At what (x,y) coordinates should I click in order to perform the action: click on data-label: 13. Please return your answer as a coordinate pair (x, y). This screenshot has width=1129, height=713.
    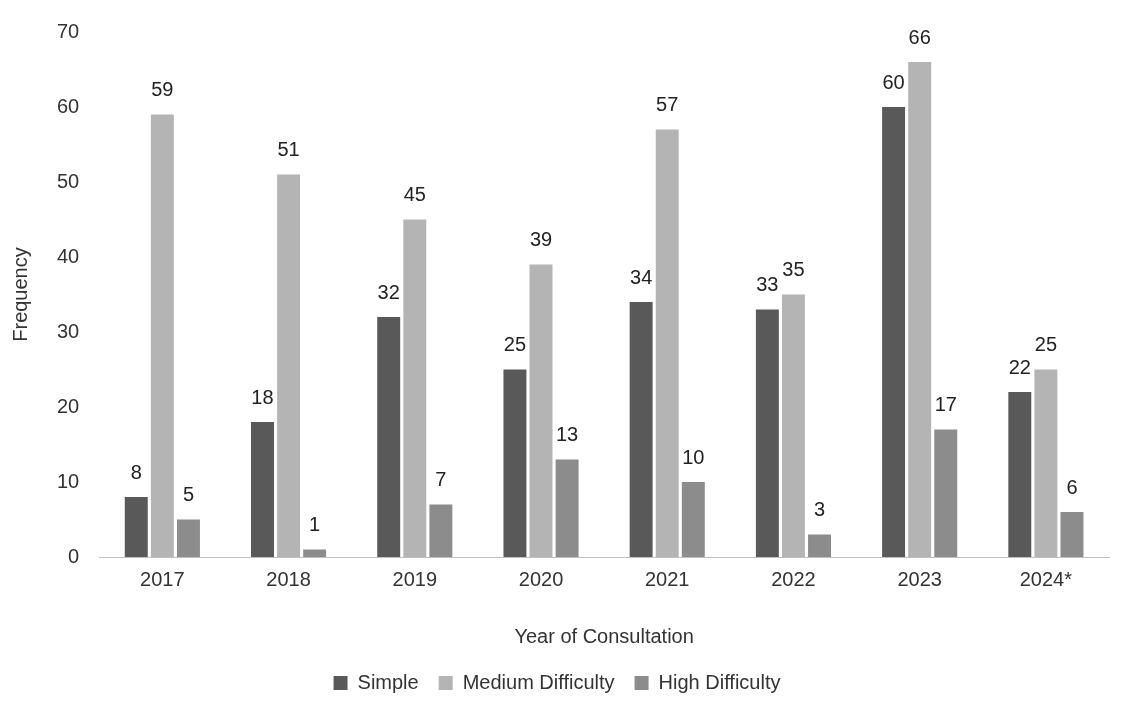
    Looking at the image, I should click on (567, 434).